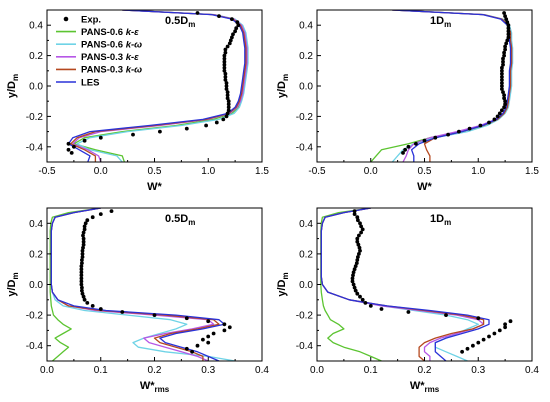  Describe the element at coordinates (154, 187) in the screenshot. I see `x-axis-title: W*` at that location.